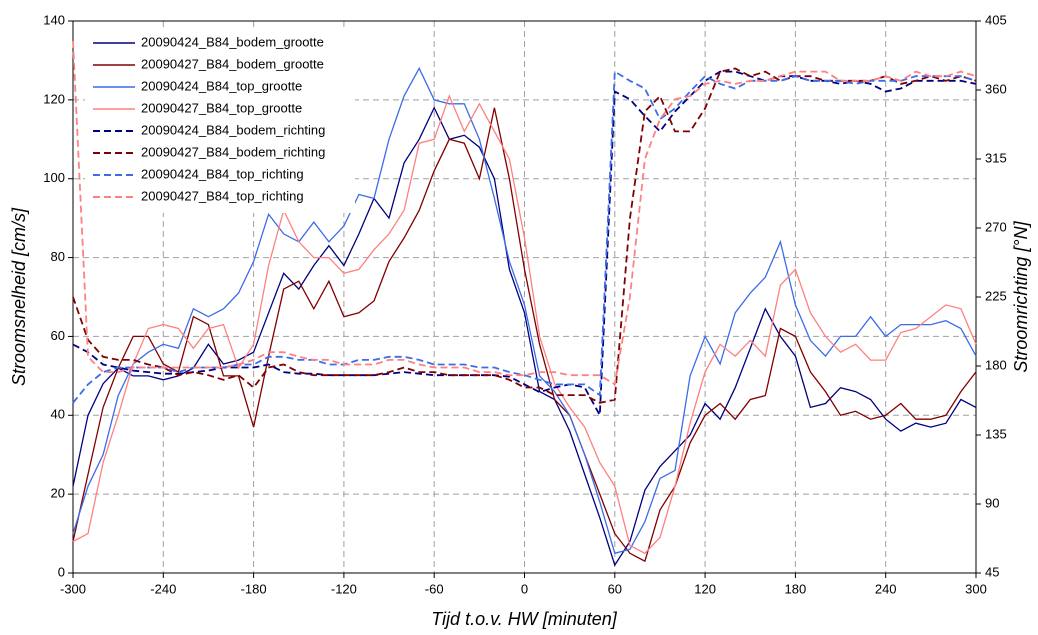 The height and width of the screenshot is (635, 1038). What do you see at coordinates (992, 571) in the screenshot?
I see `y2-tick-label: 45` at bounding box center [992, 571].